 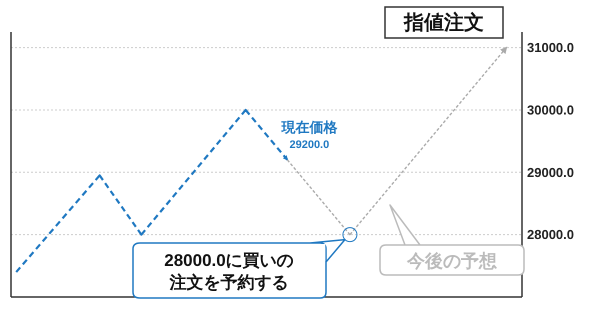 I want to click on chart-title: 指値注文, so click(x=443, y=22).